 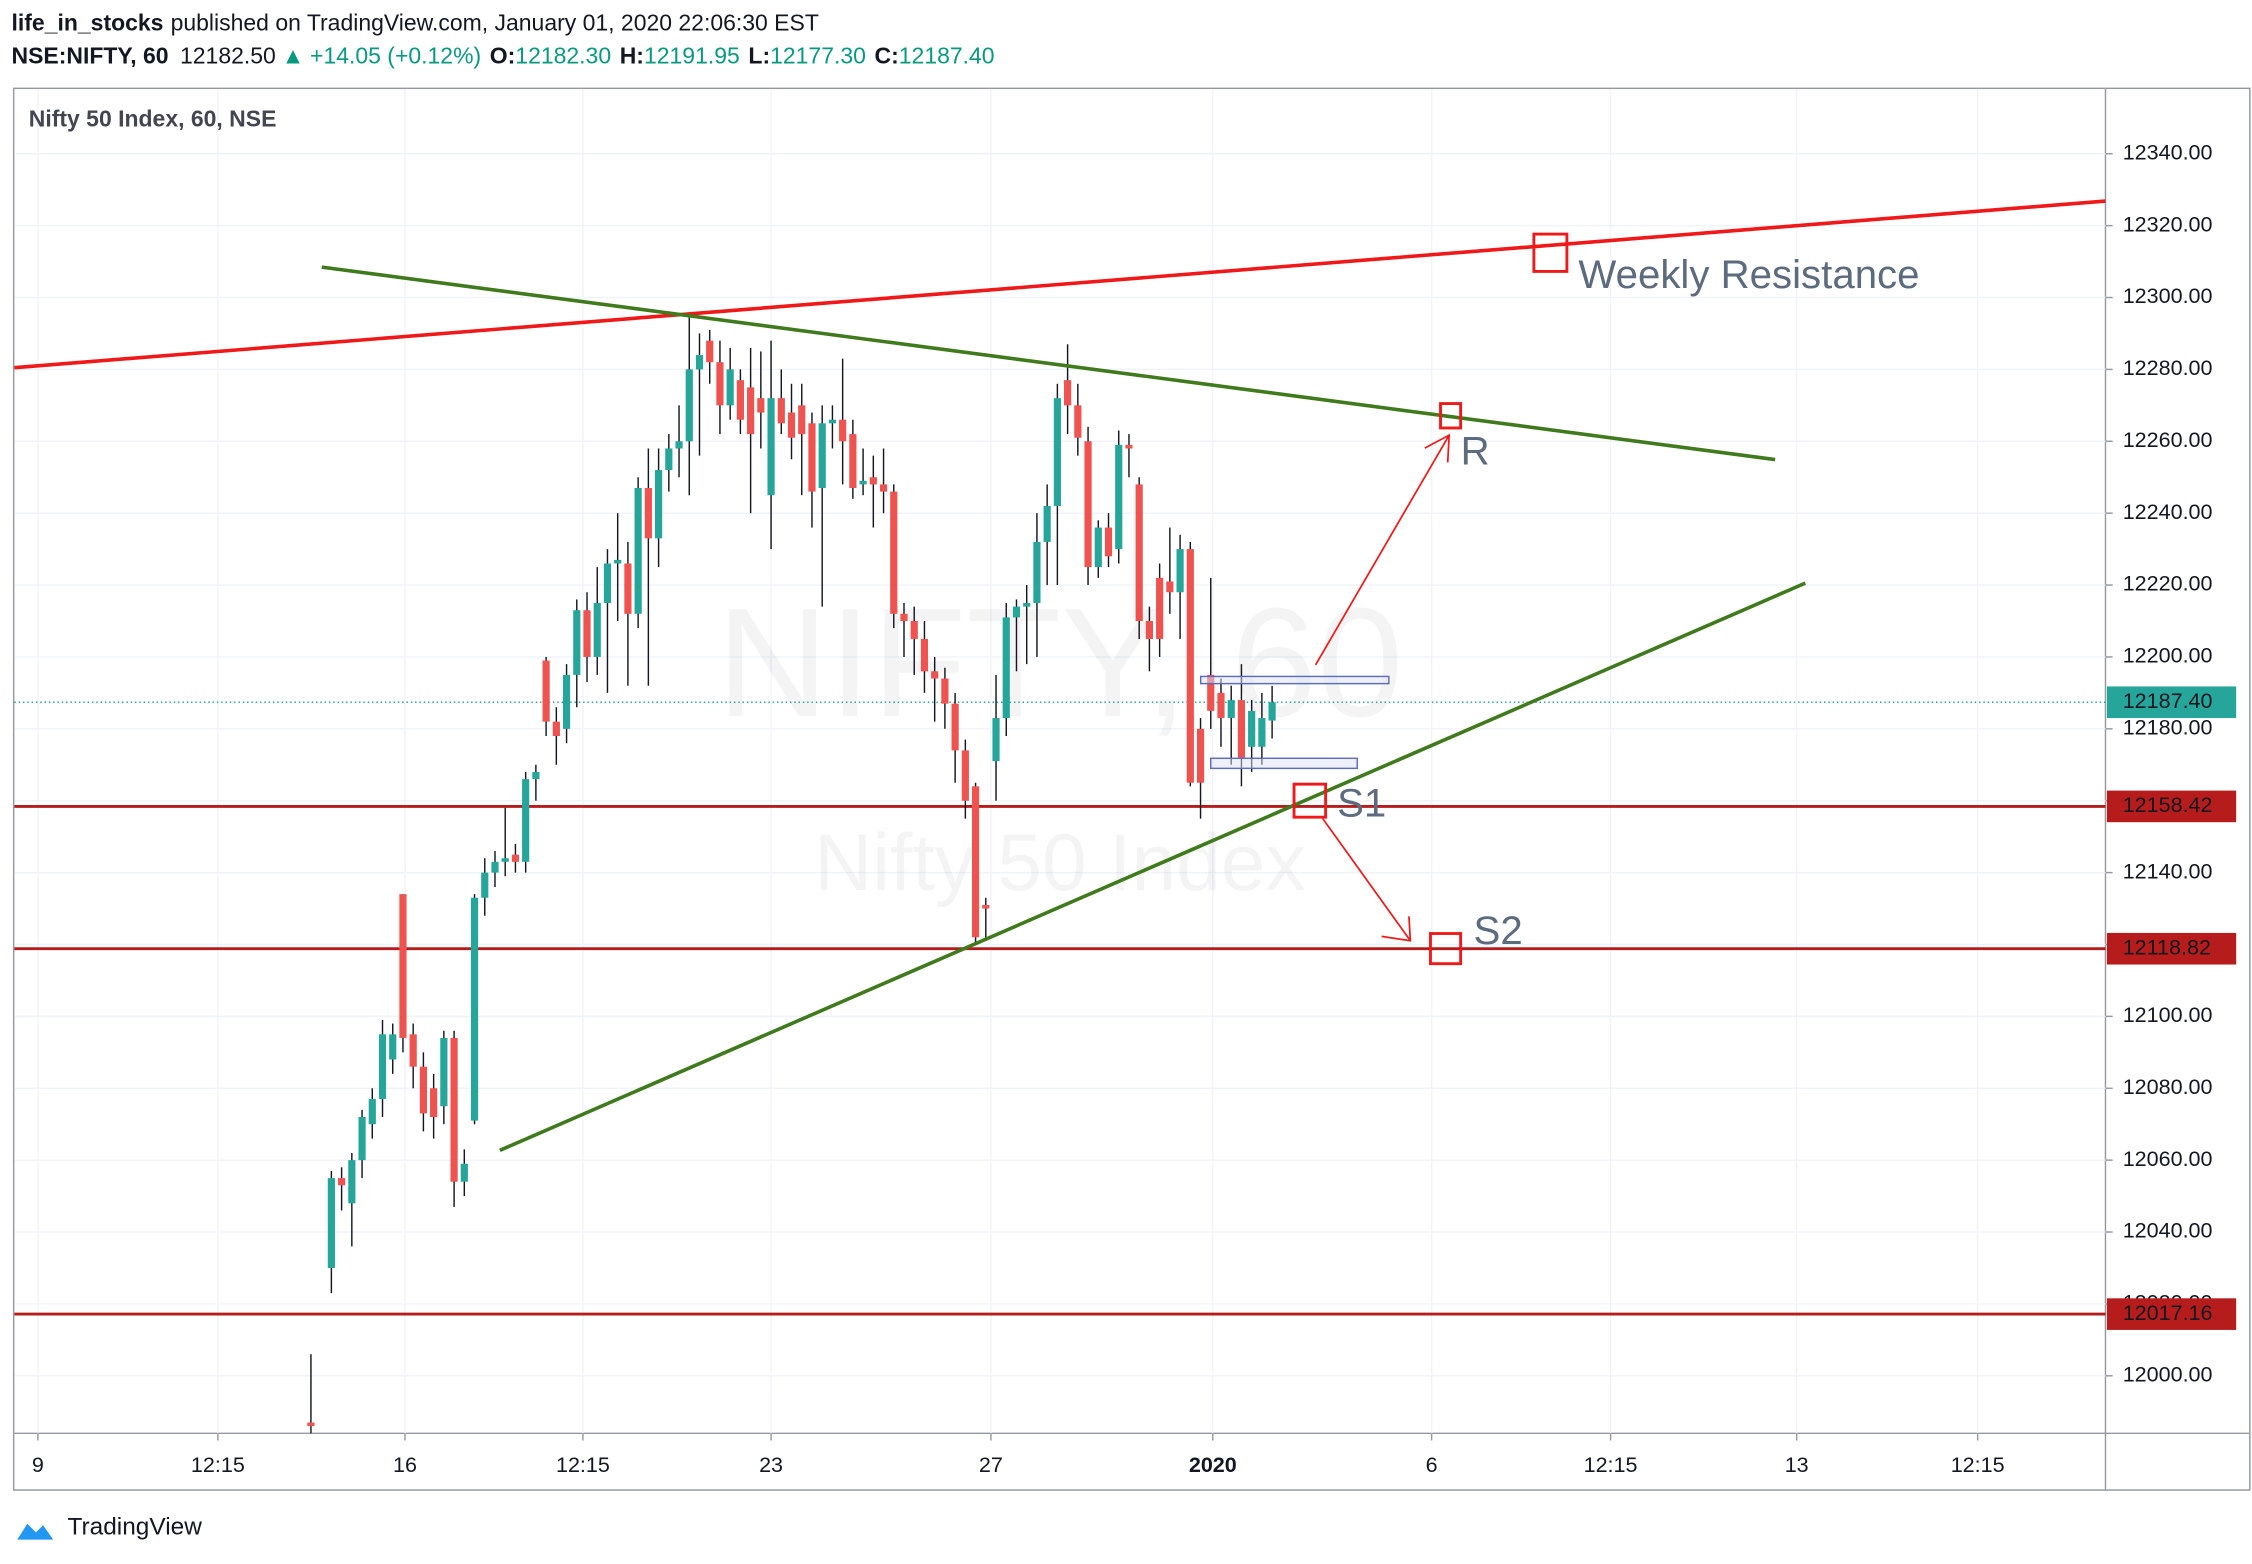 I want to click on open: 12182.30, so click(x=563, y=56).